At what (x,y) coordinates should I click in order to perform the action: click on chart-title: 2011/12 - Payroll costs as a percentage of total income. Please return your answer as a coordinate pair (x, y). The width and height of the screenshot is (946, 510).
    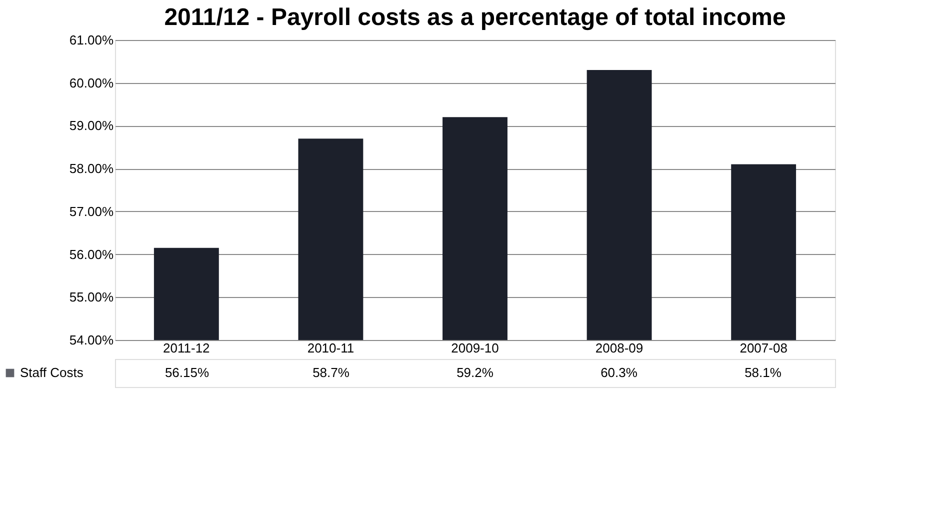
    Looking at the image, I should click on (475, 17).